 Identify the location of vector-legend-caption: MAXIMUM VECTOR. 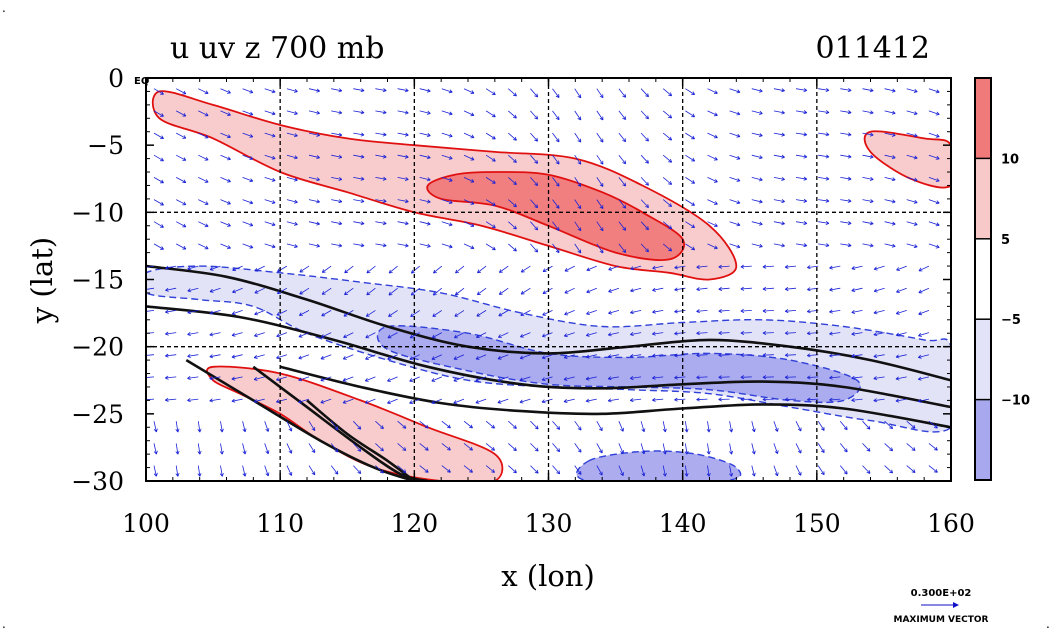
(940, 620).